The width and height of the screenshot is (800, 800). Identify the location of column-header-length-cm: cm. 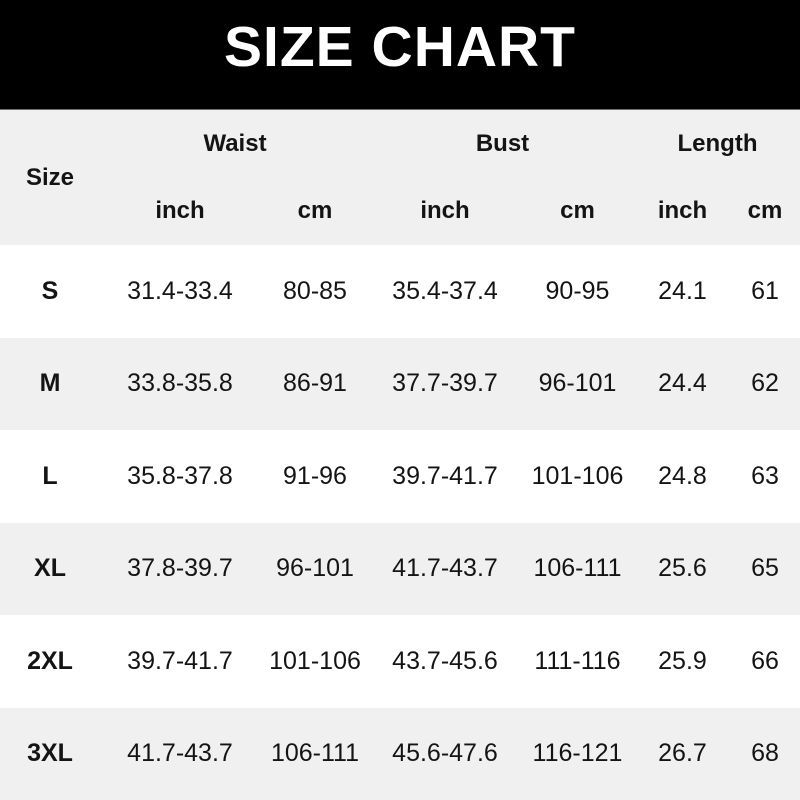
(765, 210).